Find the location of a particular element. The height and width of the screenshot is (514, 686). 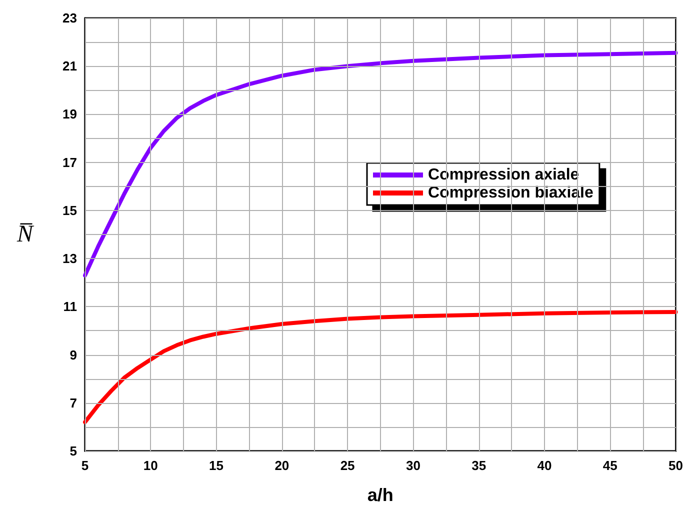

y-tick-label: 21 is located at coordinates (69, 66).